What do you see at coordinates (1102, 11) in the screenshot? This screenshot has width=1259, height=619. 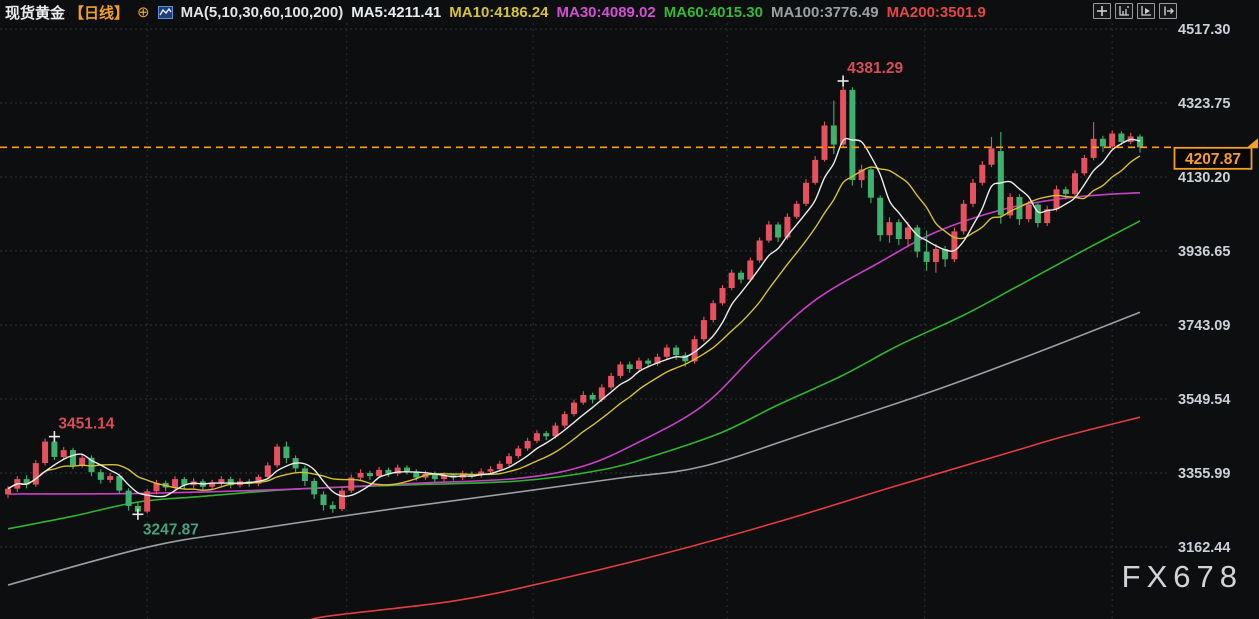 I see `crosshair-tool-icon` at bounding box center [1102, 11].